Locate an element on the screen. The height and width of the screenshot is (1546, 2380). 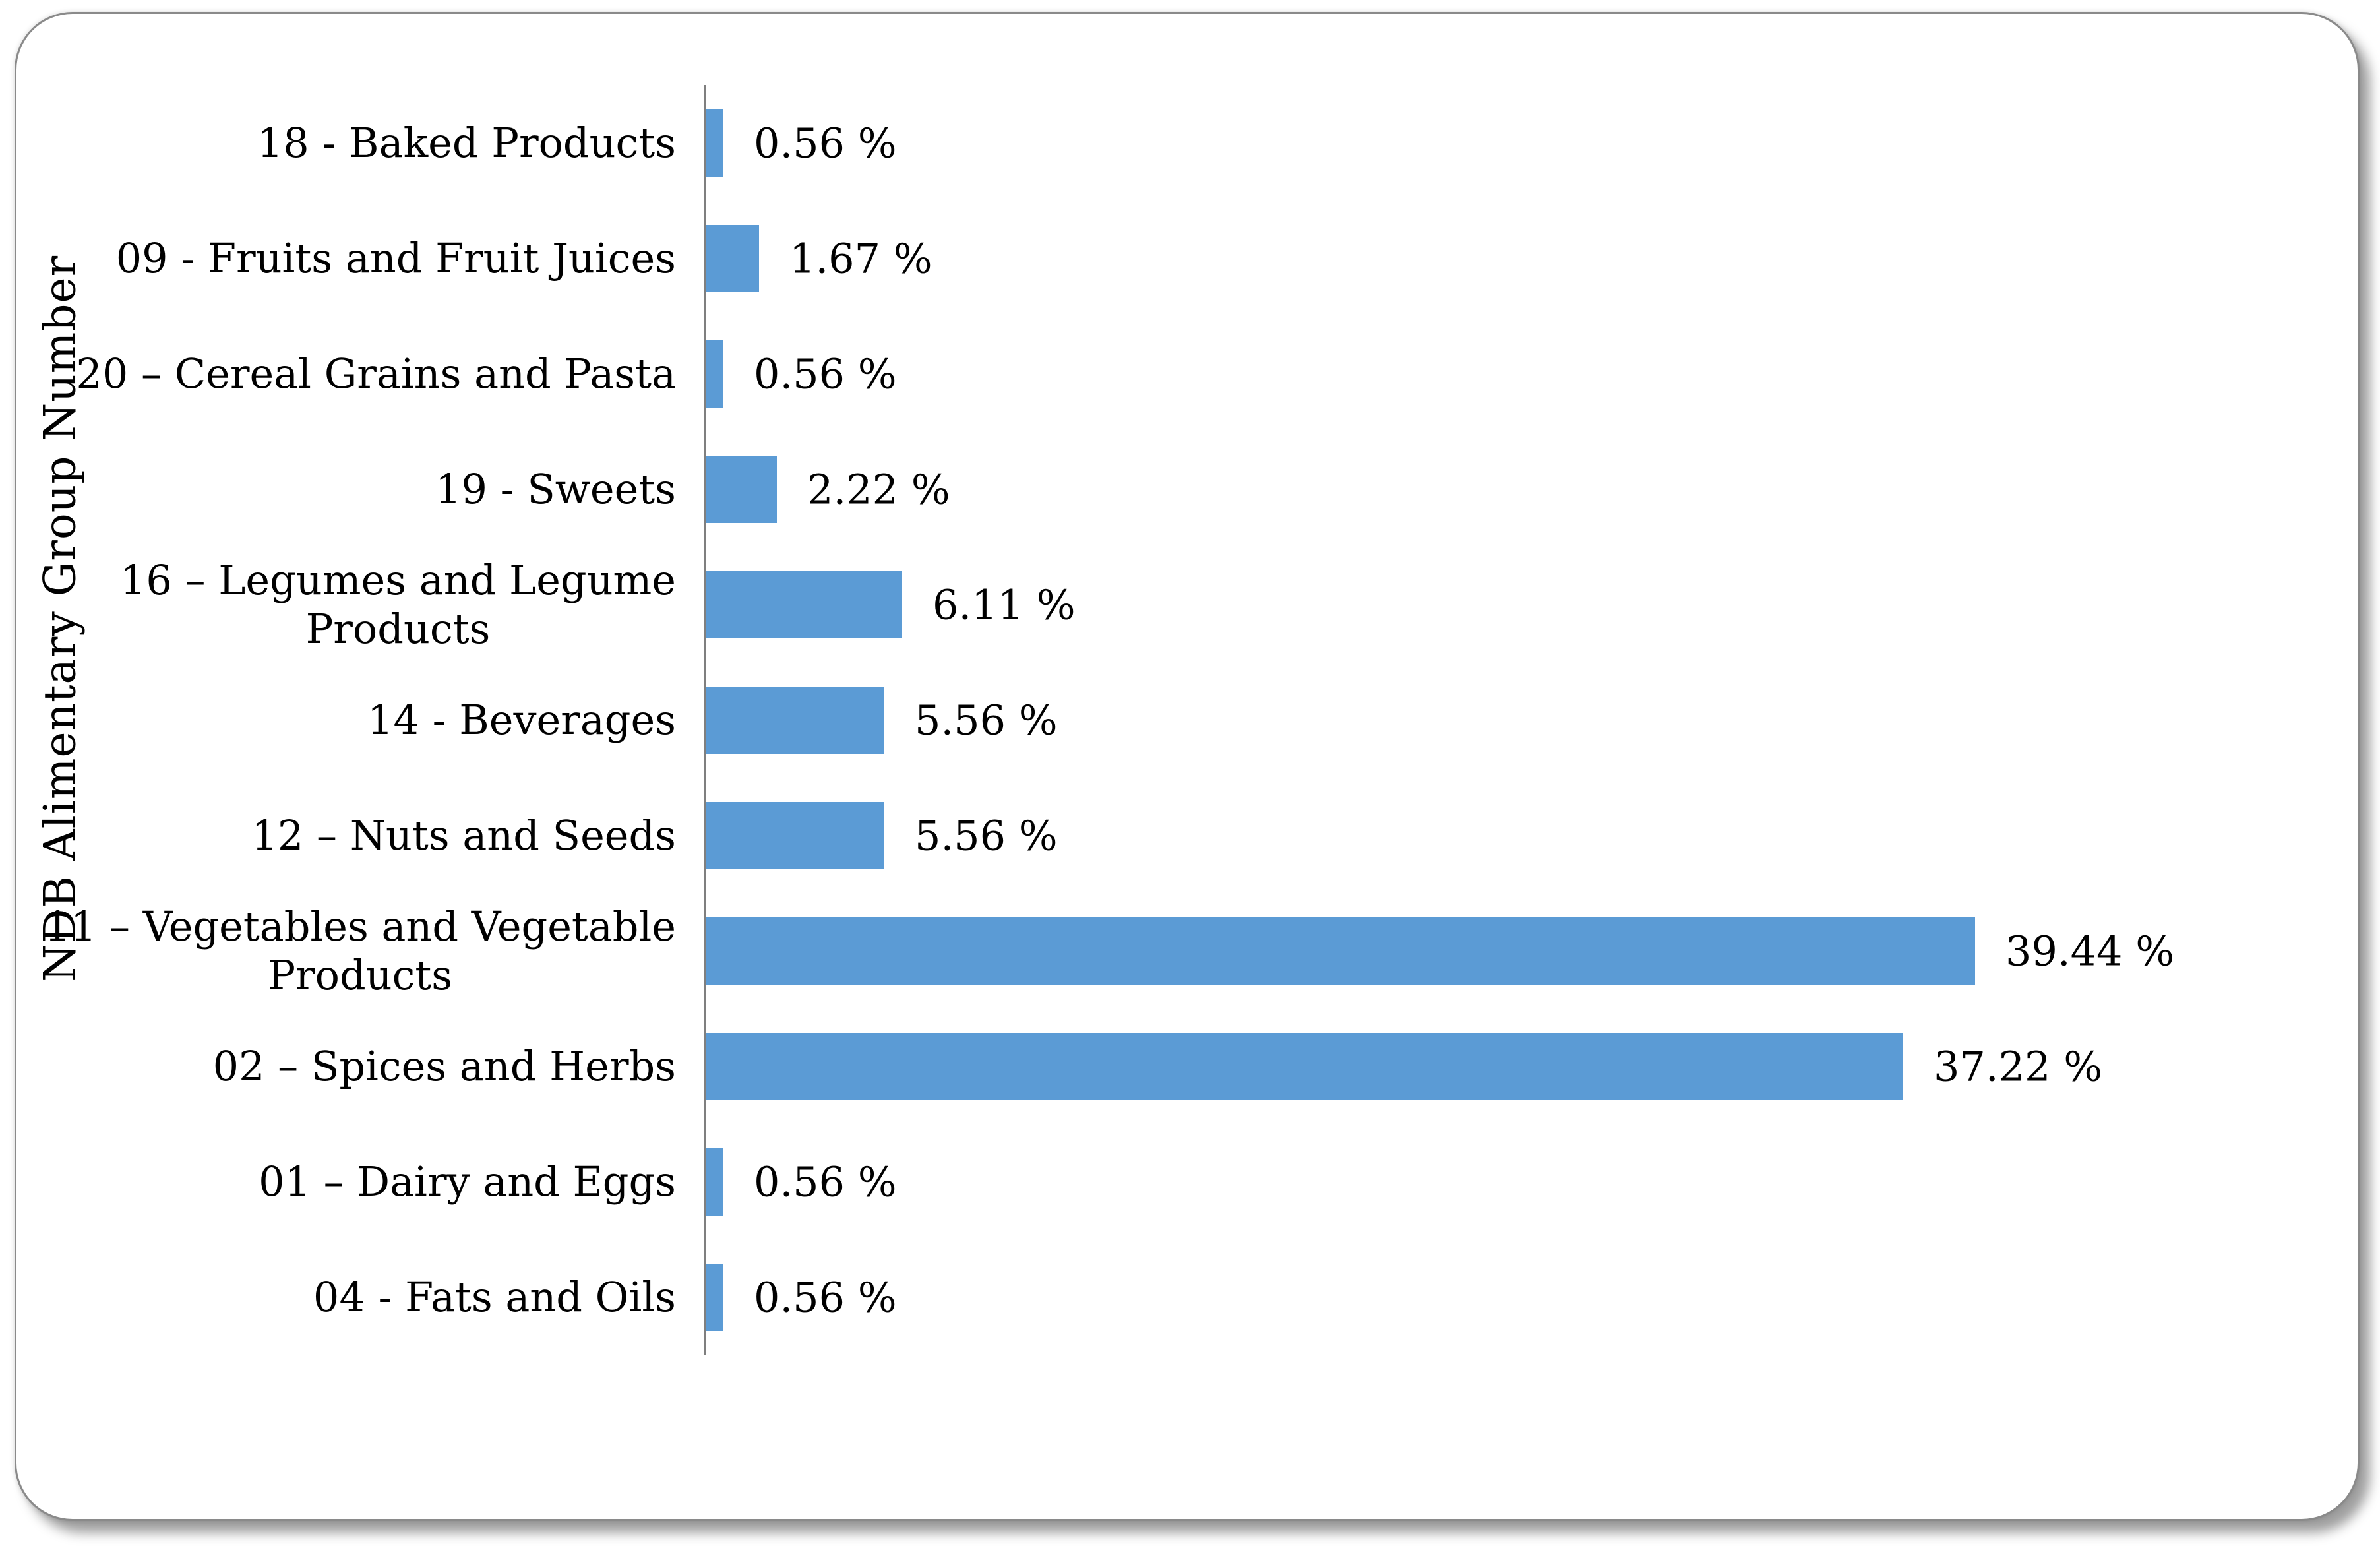
plot-area: 6.11 % is located at coordinates (1511, 604).